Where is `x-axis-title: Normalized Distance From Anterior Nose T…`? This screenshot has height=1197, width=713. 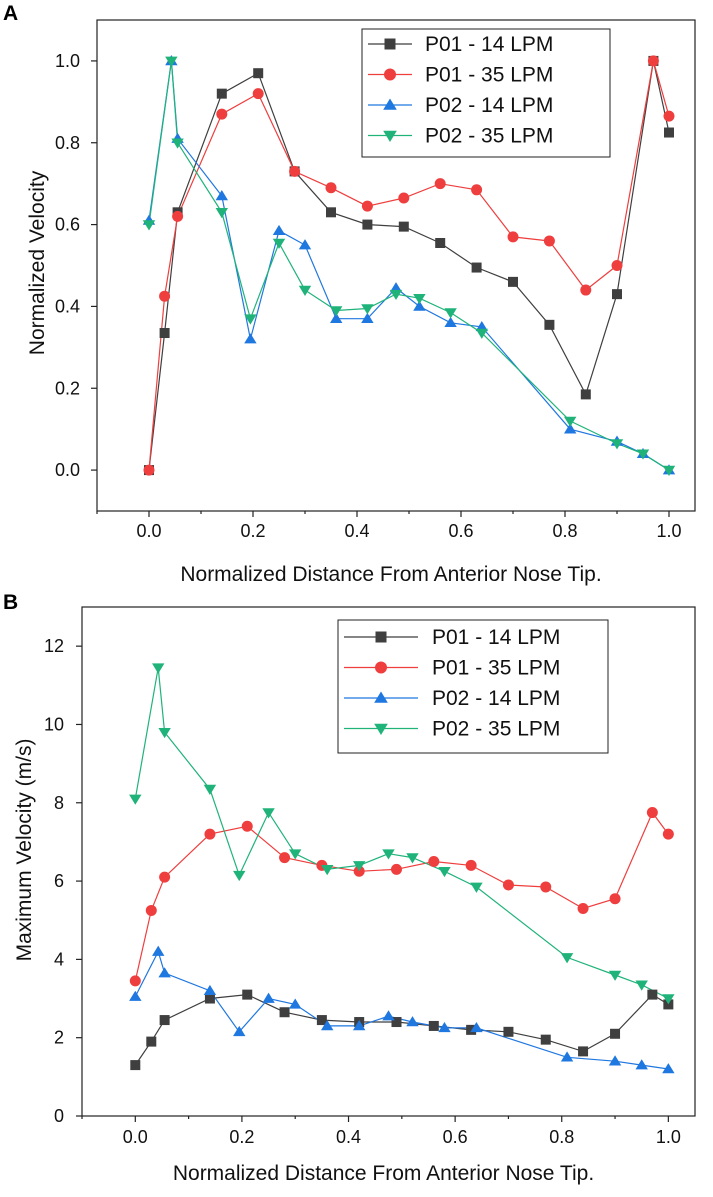
x-axis-title: Normalized Distance From Anterior Nose T… is located at coordinates (390, 574).